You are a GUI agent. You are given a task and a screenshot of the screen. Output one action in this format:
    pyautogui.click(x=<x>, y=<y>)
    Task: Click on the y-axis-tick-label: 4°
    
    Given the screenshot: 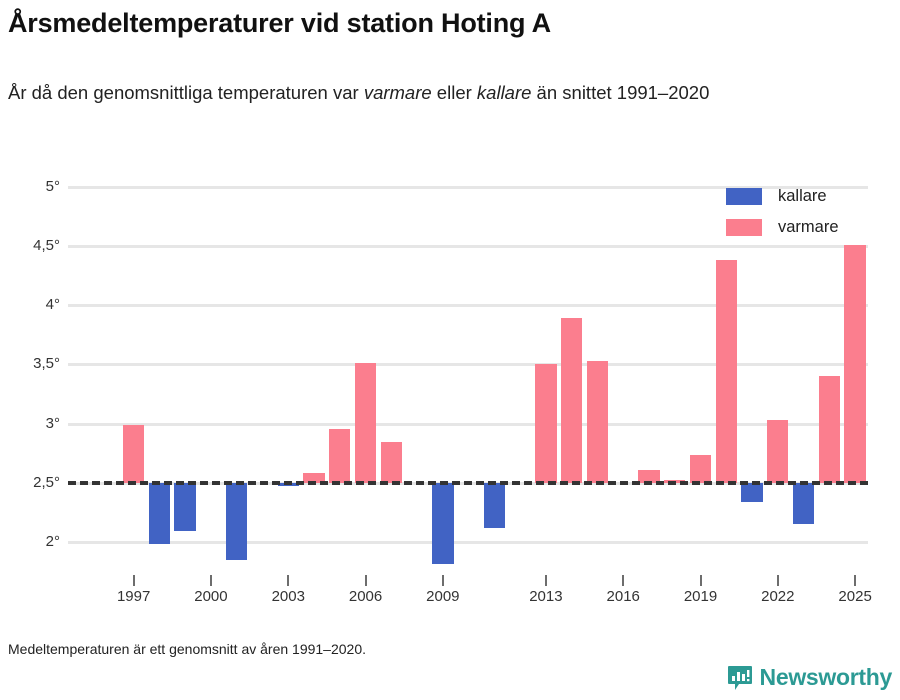 What is the action you would take?
    pyautogui.click(x=52, y=305)
    